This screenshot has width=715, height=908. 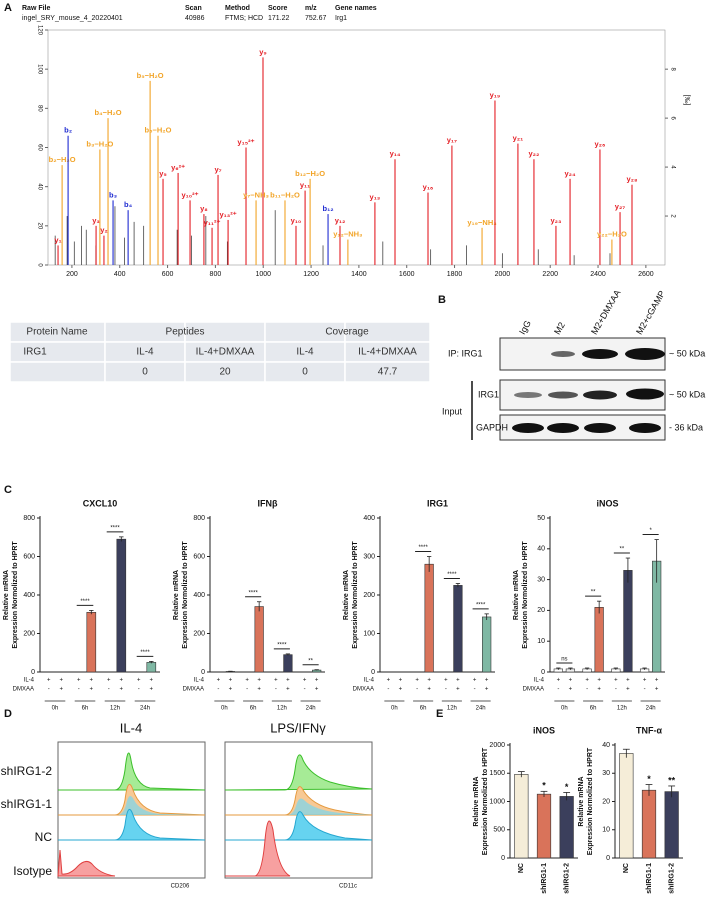 What do you see at coordinates (195, 18) in the screenshot?
I see `header-value: 40986` at bounding box center [195, 18].